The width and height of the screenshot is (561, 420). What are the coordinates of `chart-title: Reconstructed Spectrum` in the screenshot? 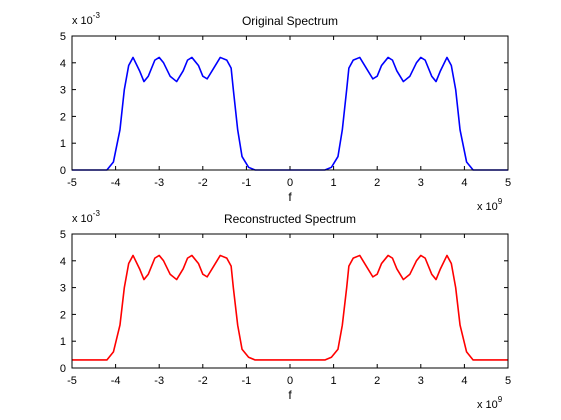 It's located at (290, 219).